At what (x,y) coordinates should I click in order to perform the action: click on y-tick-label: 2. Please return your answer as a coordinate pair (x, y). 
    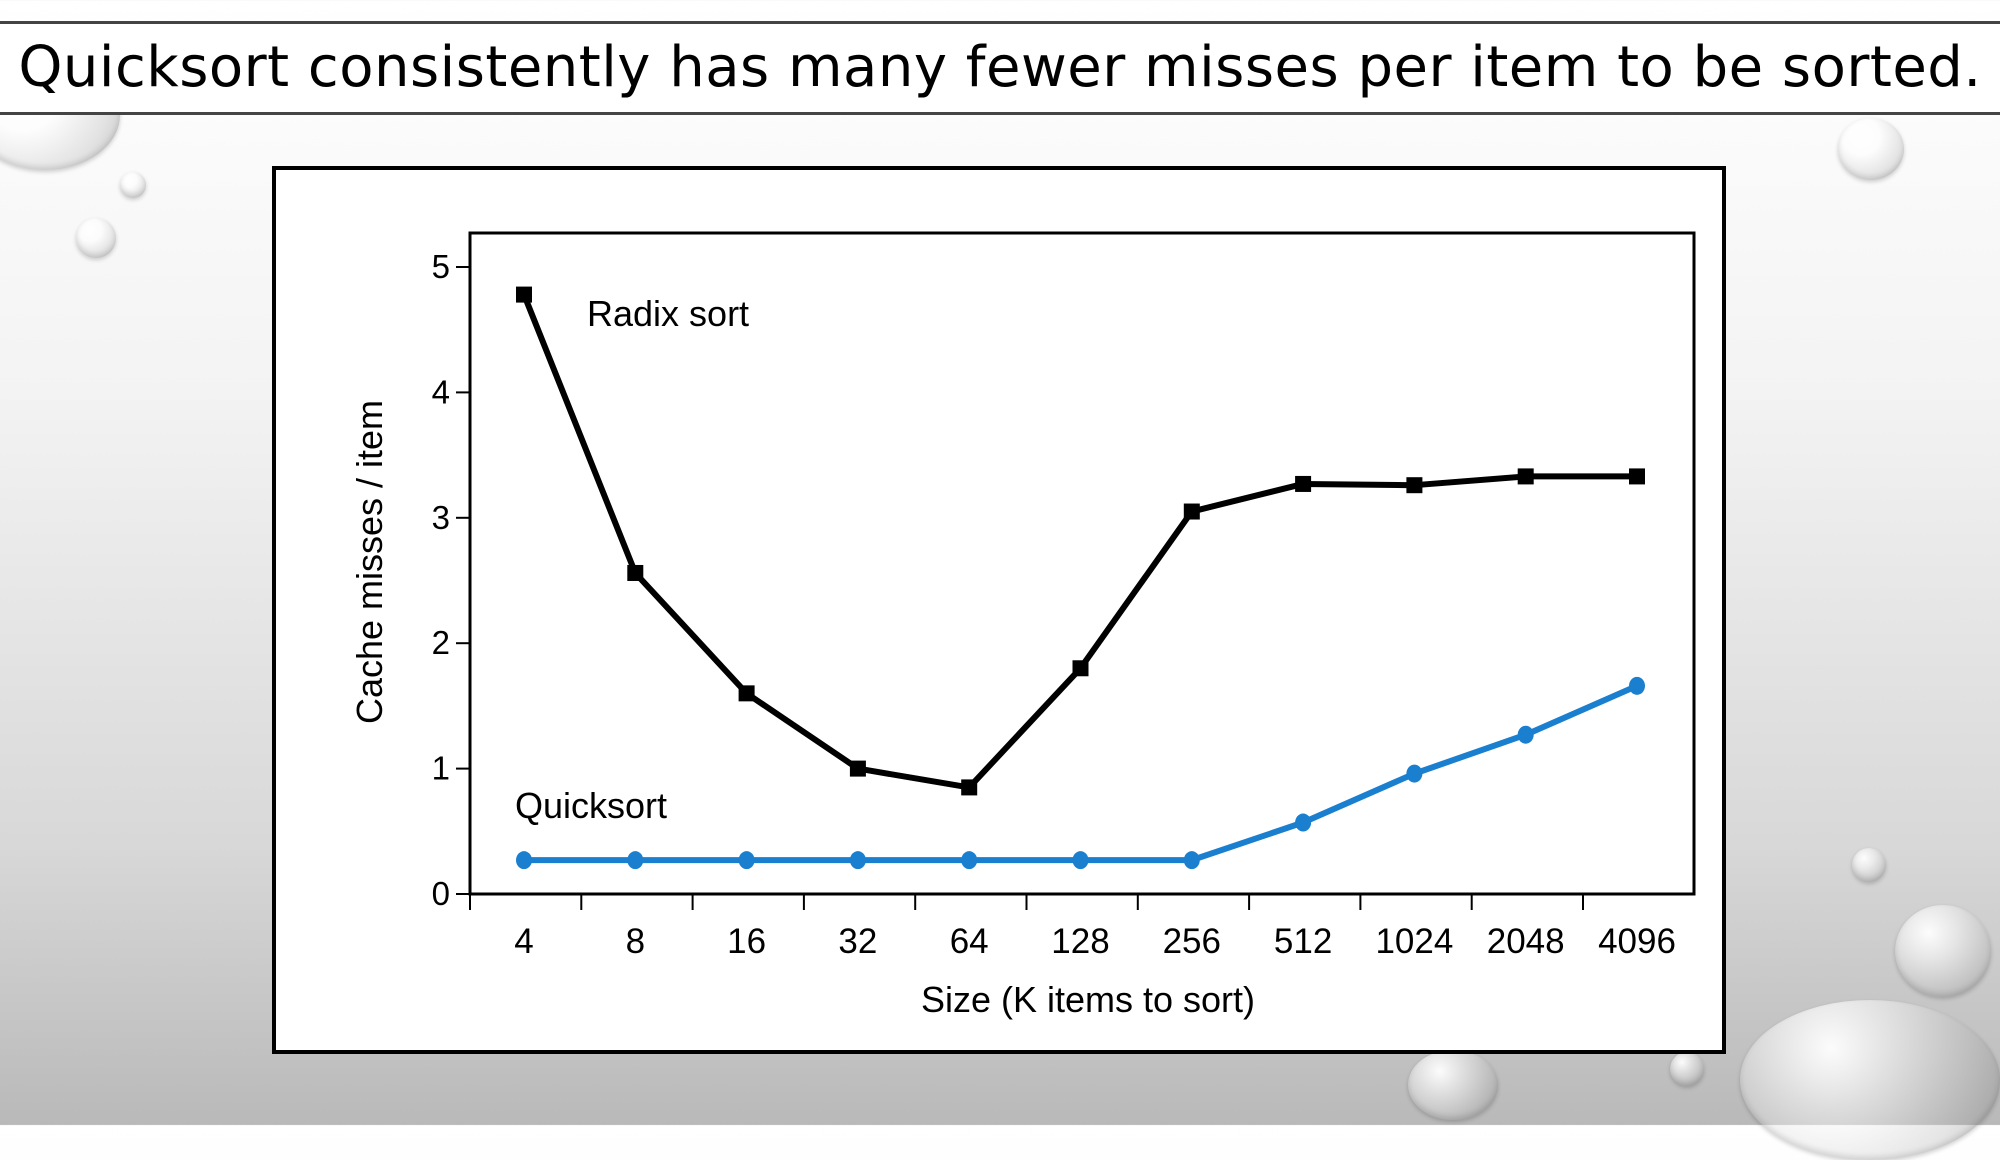
    Looking at the image, I should click on (441, 642).